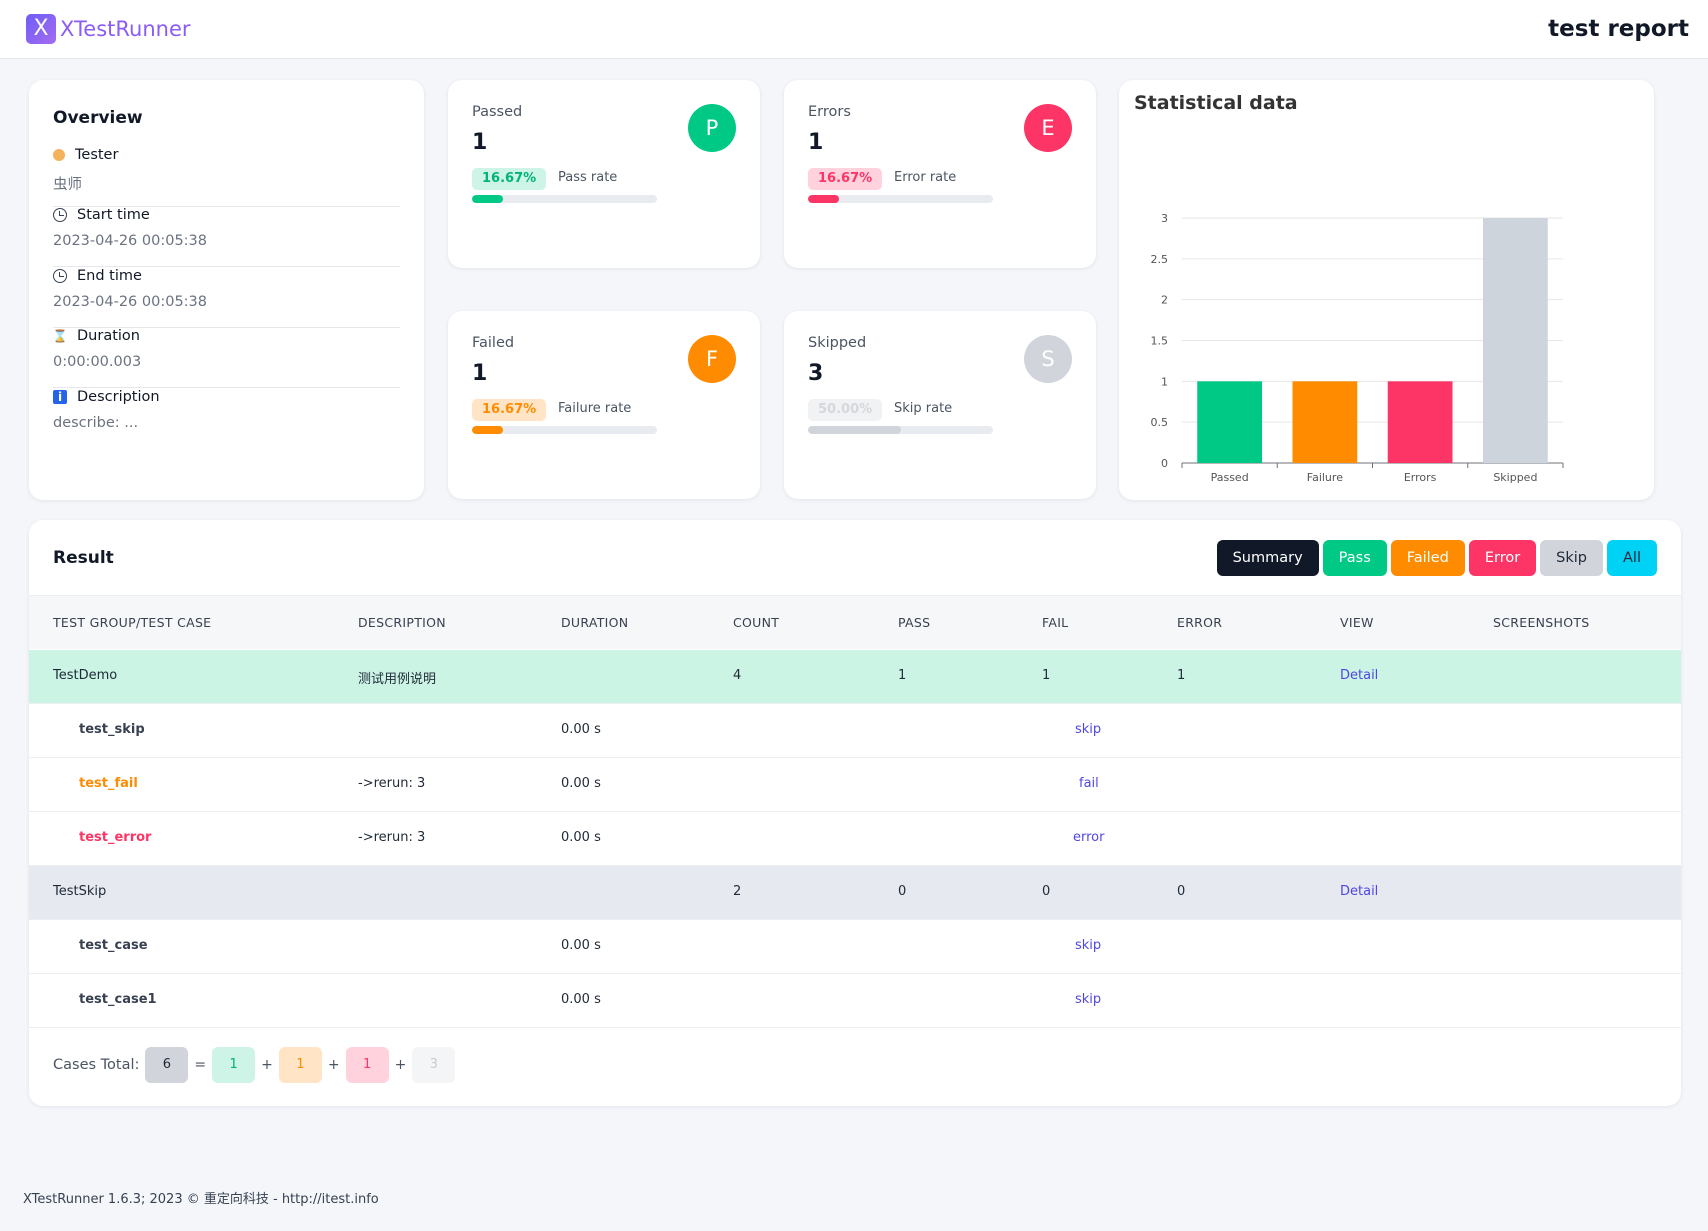 This screenshot has width=1708, height=1231. What do you see at coordinates (497, 112) in the screenshot?
I see `stat-label: Passed` at bounding box center [497, 112].